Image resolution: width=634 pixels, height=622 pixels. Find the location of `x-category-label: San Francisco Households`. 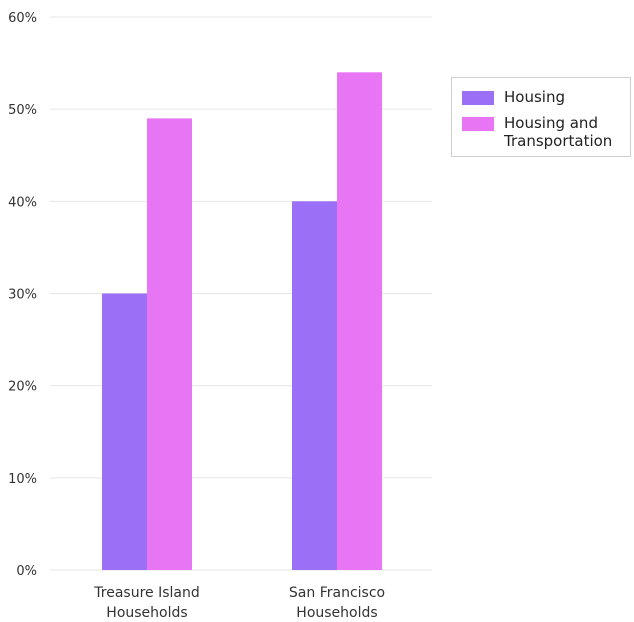

x-category-label: San Francisco Households is located at coordinates (337, 603).